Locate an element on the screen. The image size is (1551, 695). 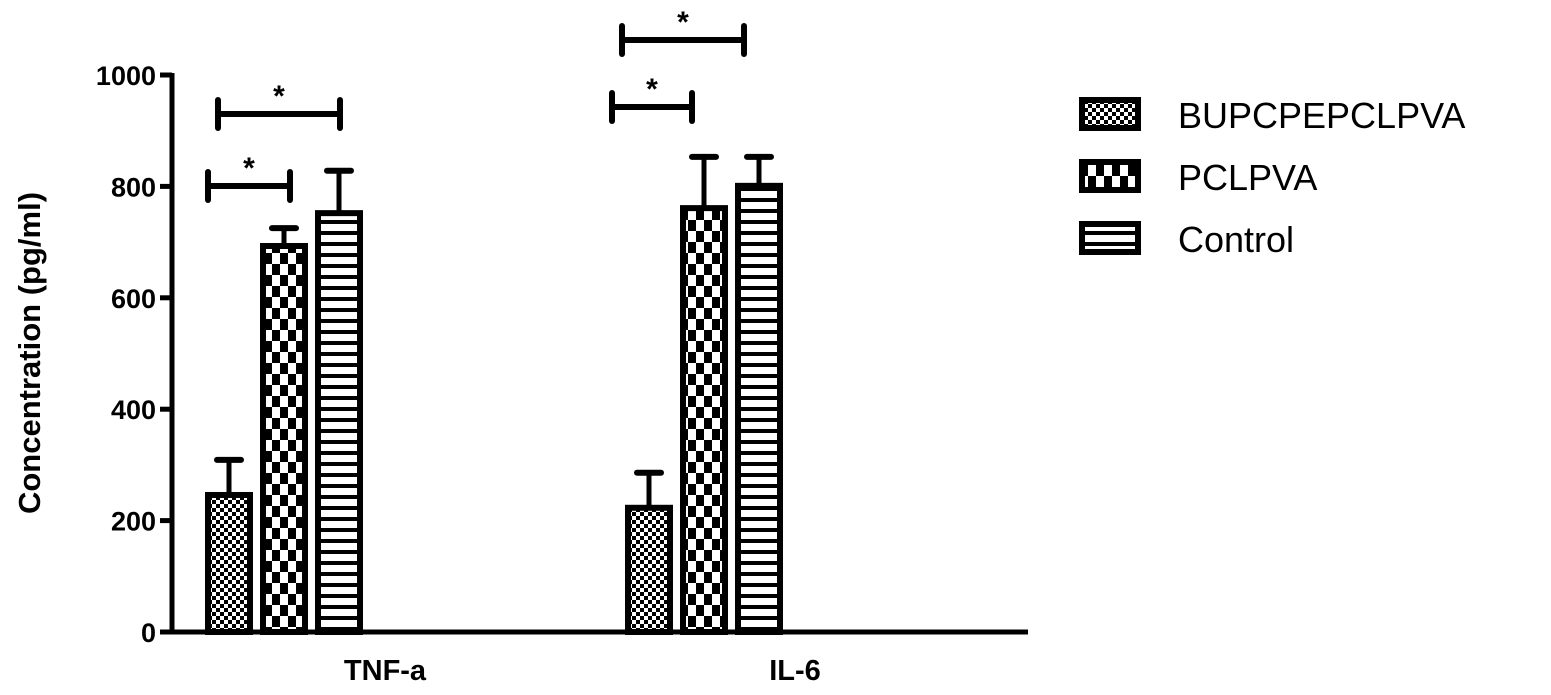
y-tick-label: 1000 is located at coordinates (126, 76).